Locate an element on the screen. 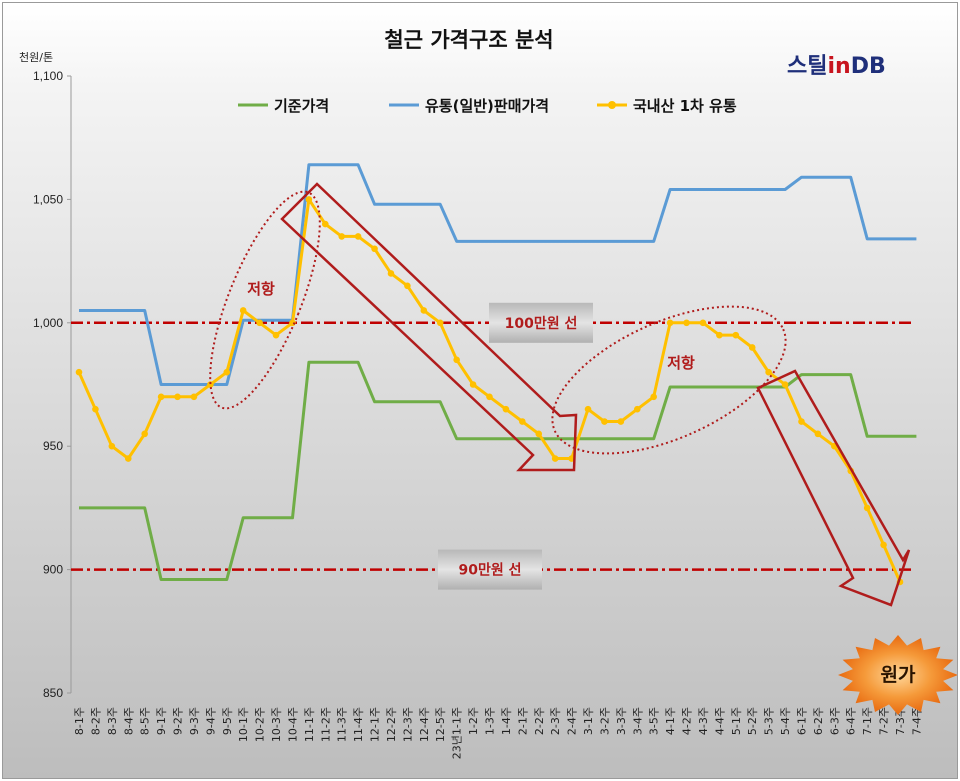 This screenshot has width=960, height=781. x-tick-label: 6-4주 is located at coordinates (851, 721).